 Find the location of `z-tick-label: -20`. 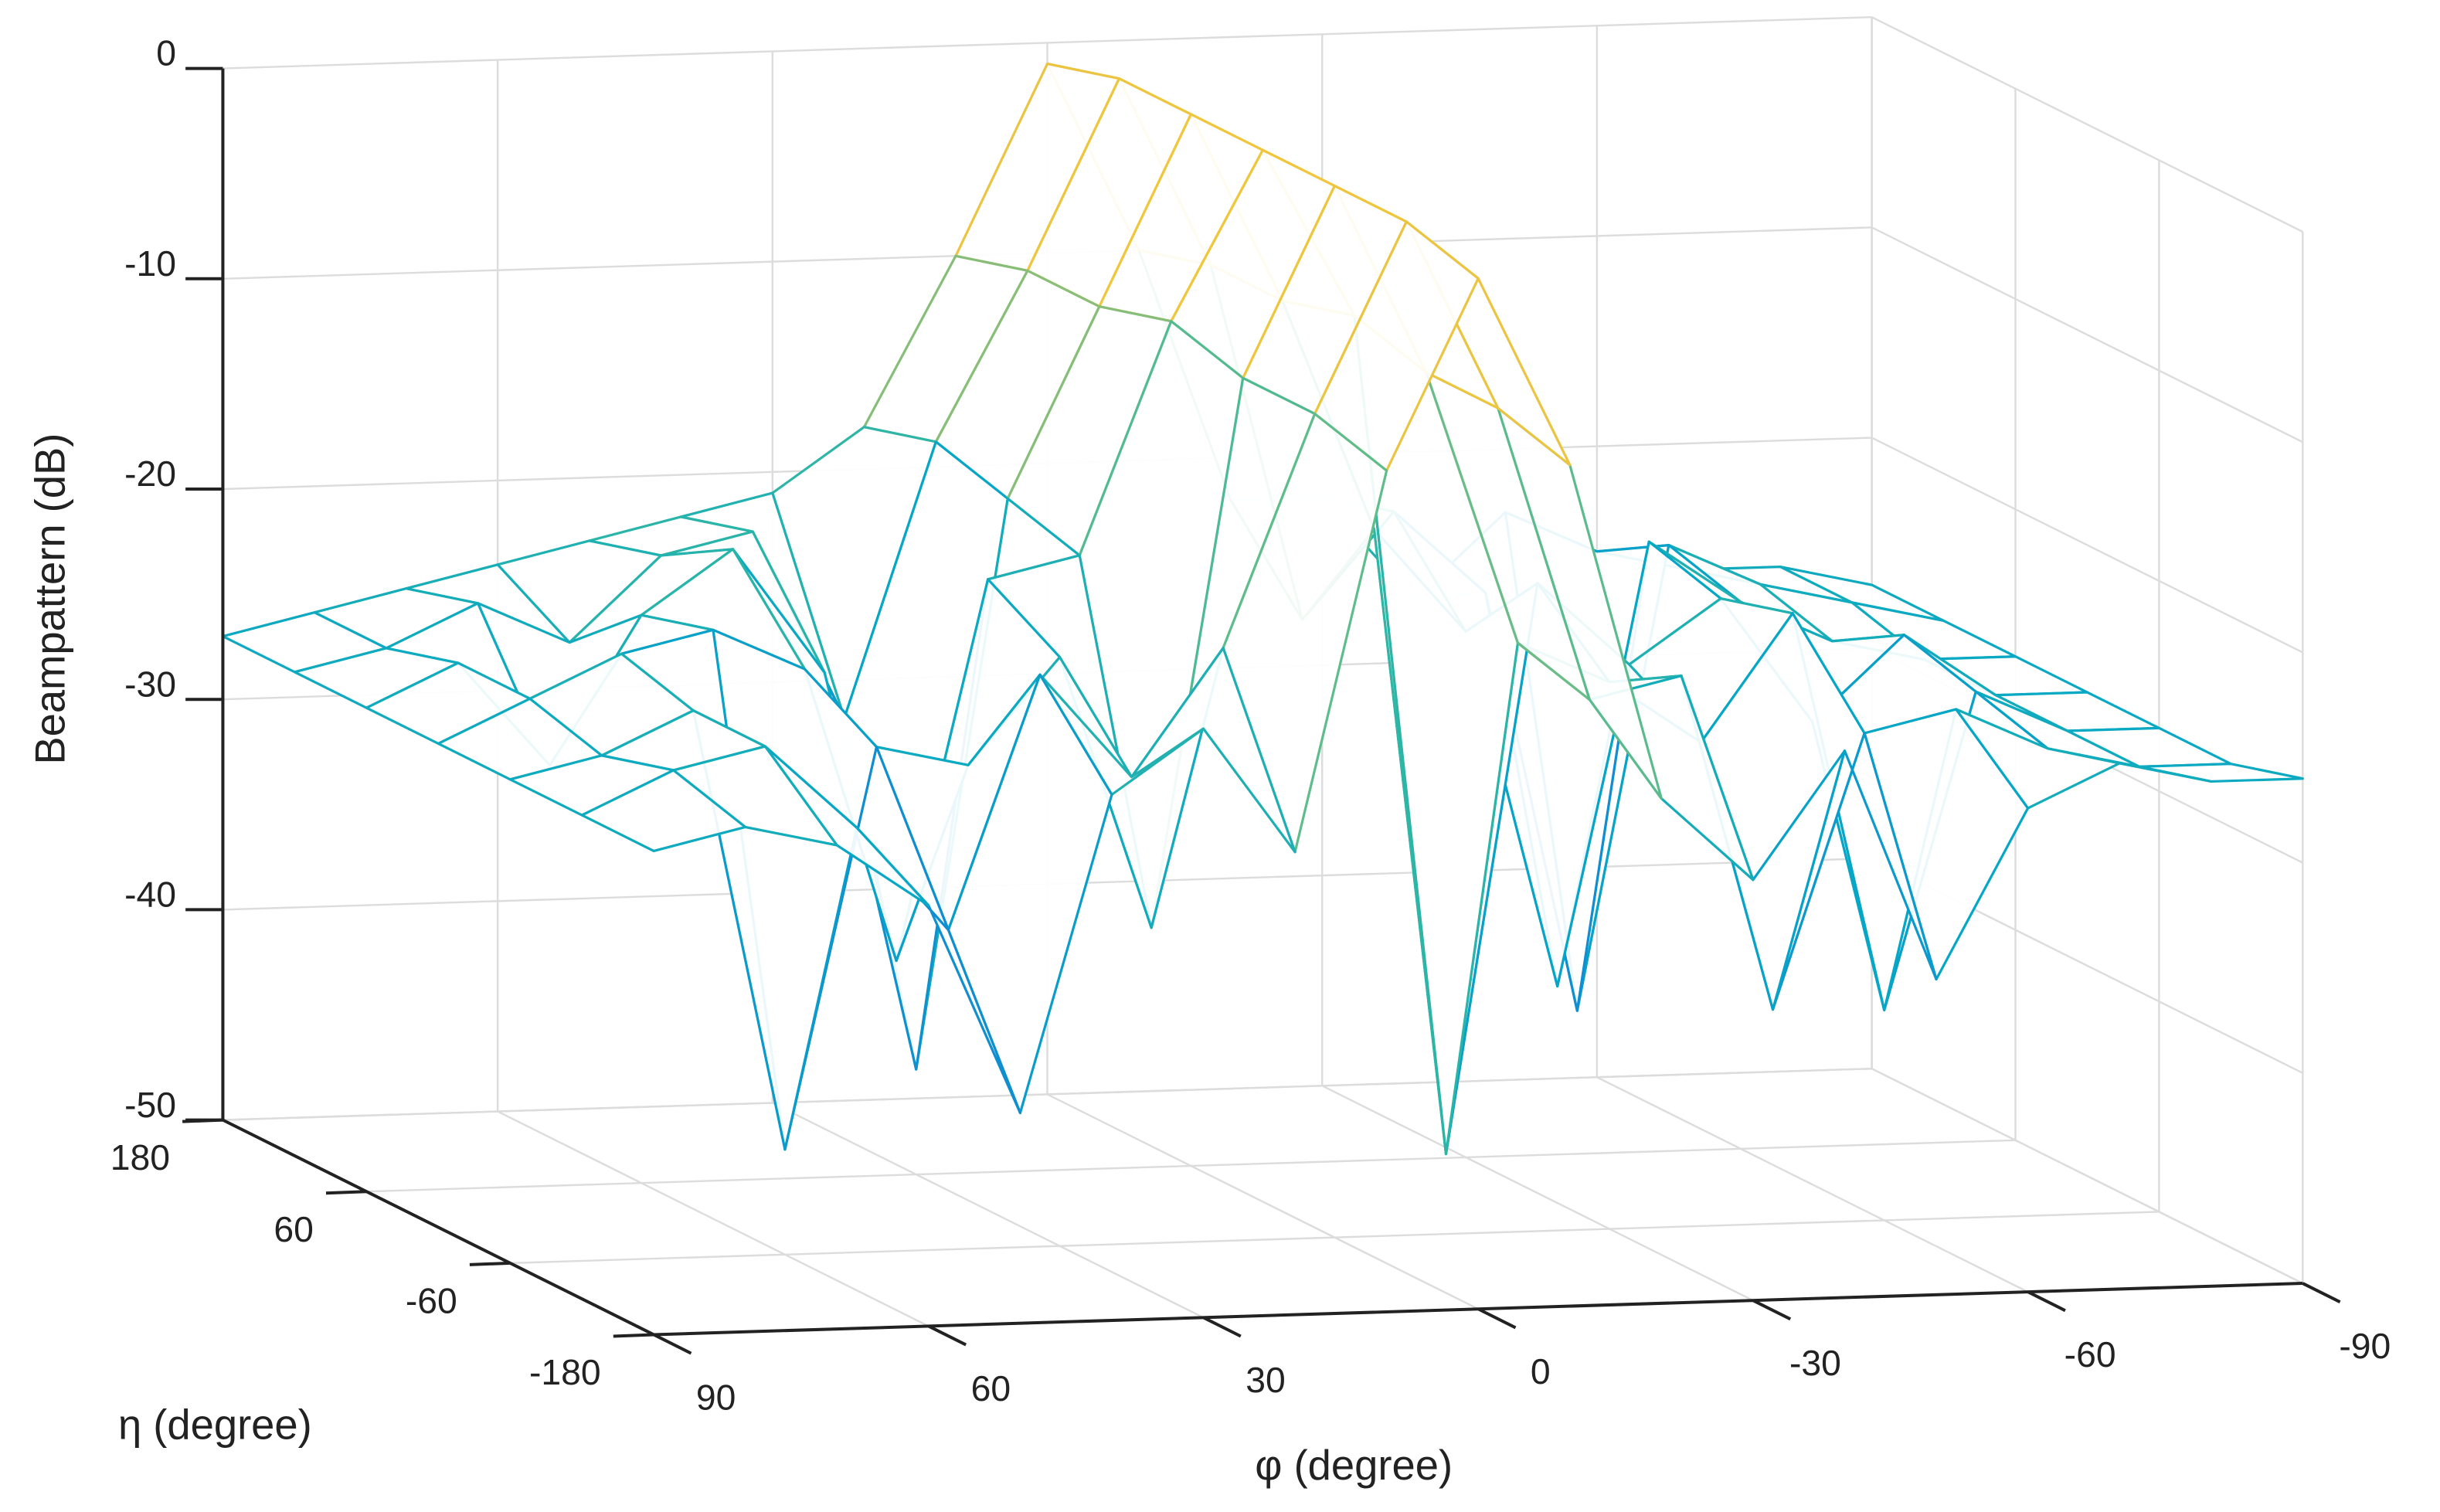

z-tick-label: -20 is located at coordinates (150, 474).